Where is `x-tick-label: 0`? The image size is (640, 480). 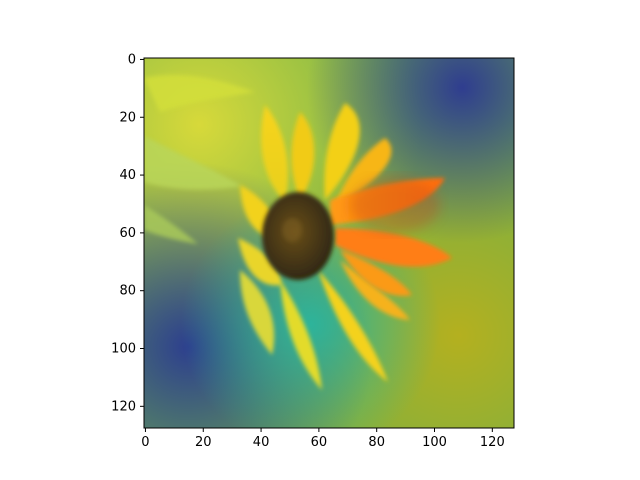 x-tick-label: 0 is located at coordinates (145, 442).